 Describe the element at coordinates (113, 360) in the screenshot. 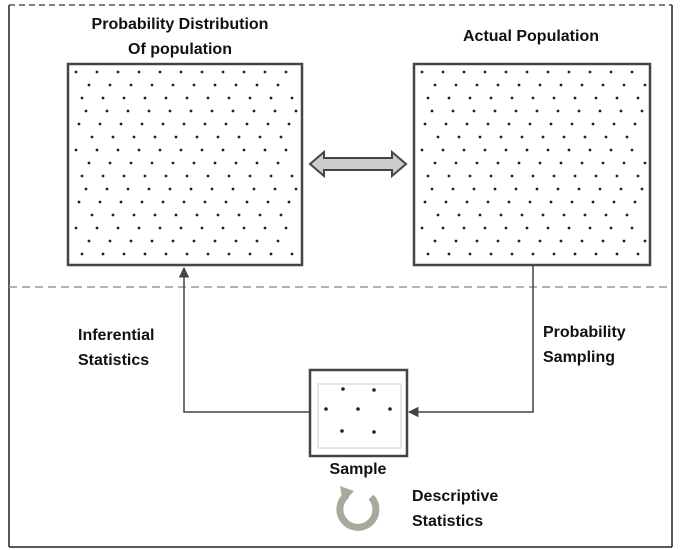

I see `edge-label: Statistics` at that location.